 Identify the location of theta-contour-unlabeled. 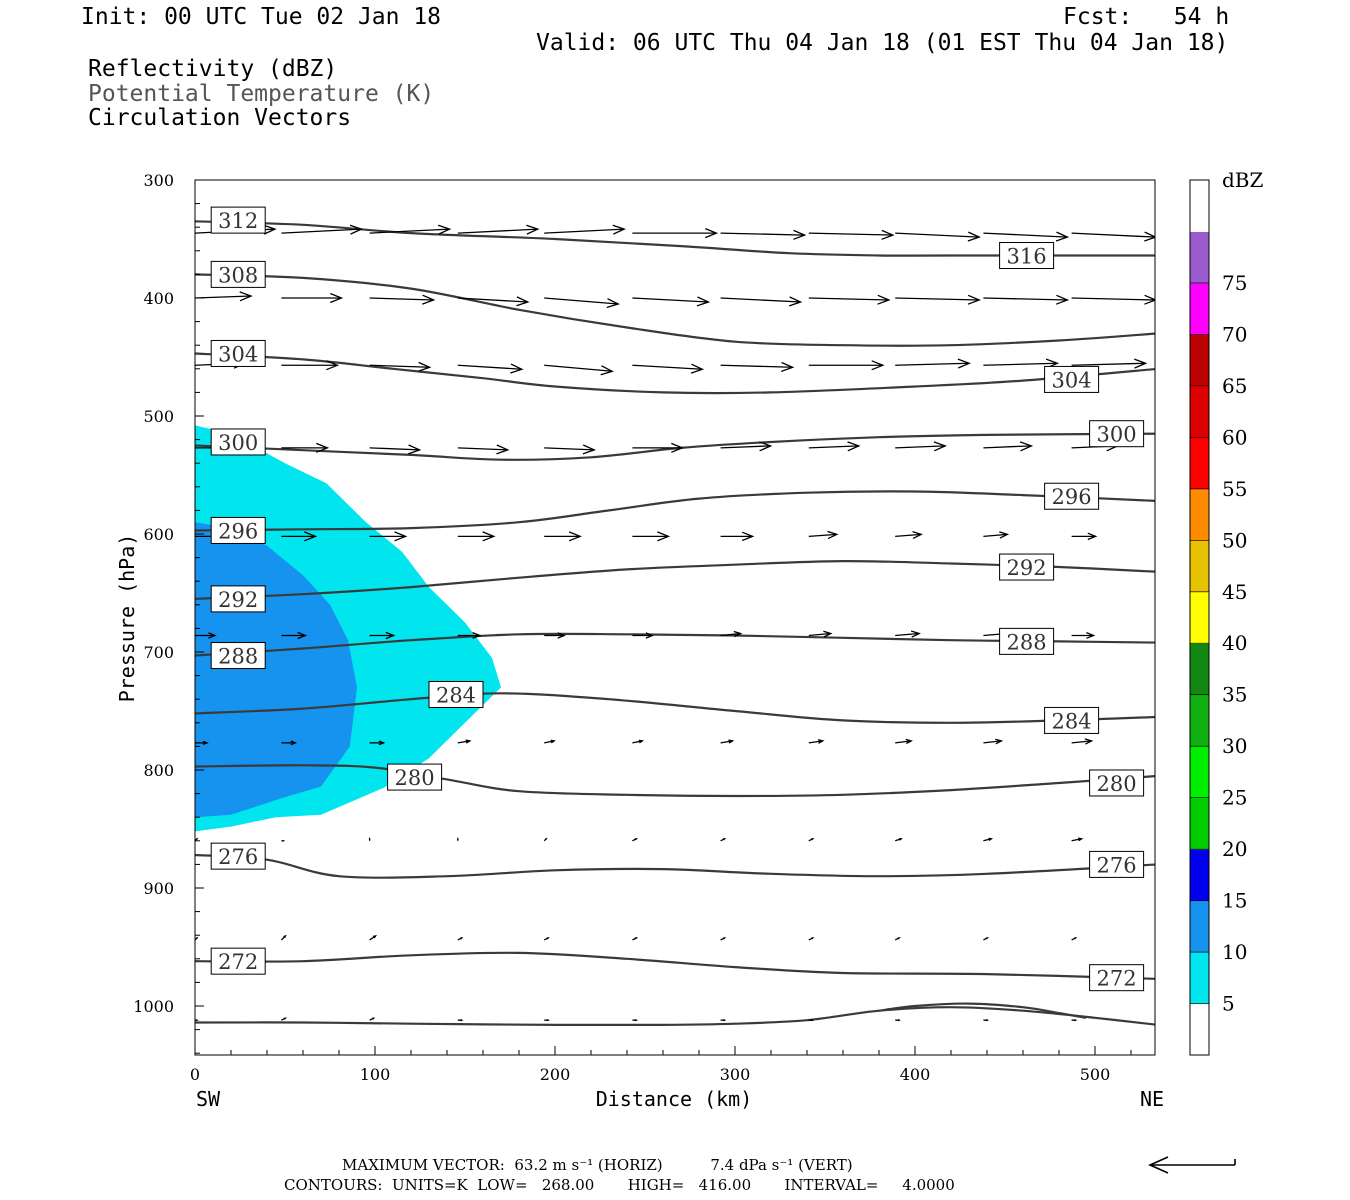
(982, 1010).